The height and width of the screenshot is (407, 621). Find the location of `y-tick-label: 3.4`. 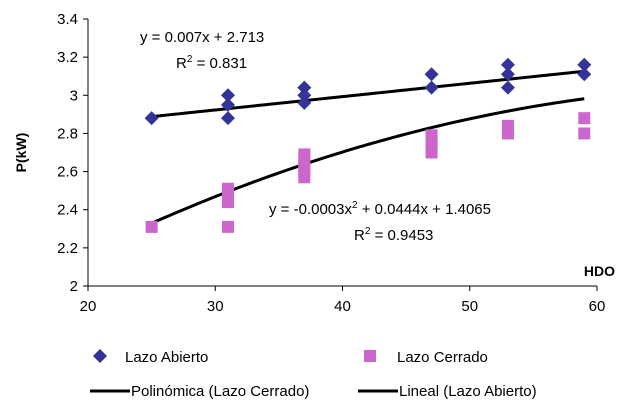

y-tick-label: 3.4 is located at coordinates (67, 19).